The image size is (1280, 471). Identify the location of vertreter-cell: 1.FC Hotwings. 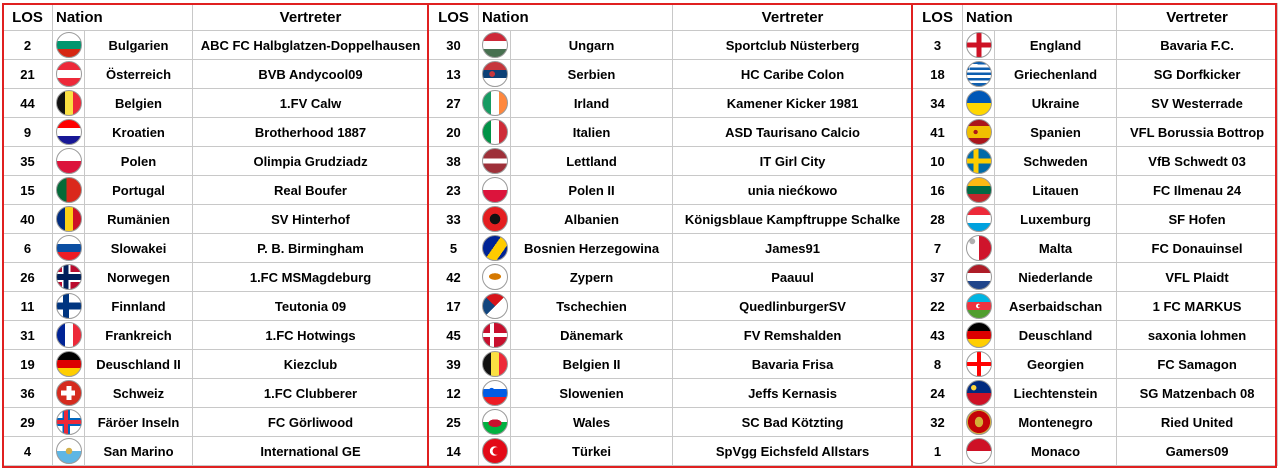
(311, 335).